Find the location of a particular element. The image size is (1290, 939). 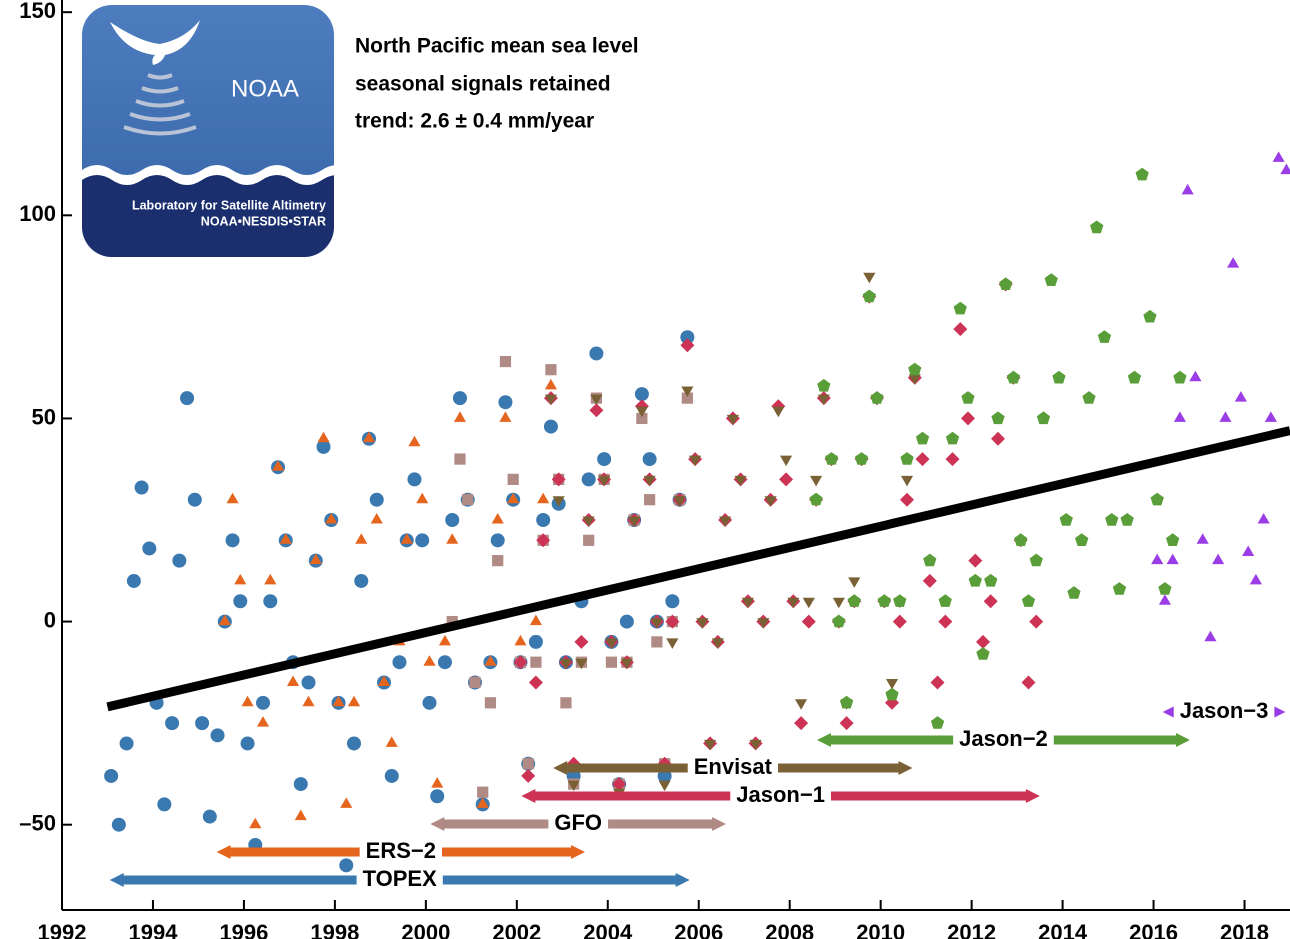

logo-rings is located at coordinates (160, 104).